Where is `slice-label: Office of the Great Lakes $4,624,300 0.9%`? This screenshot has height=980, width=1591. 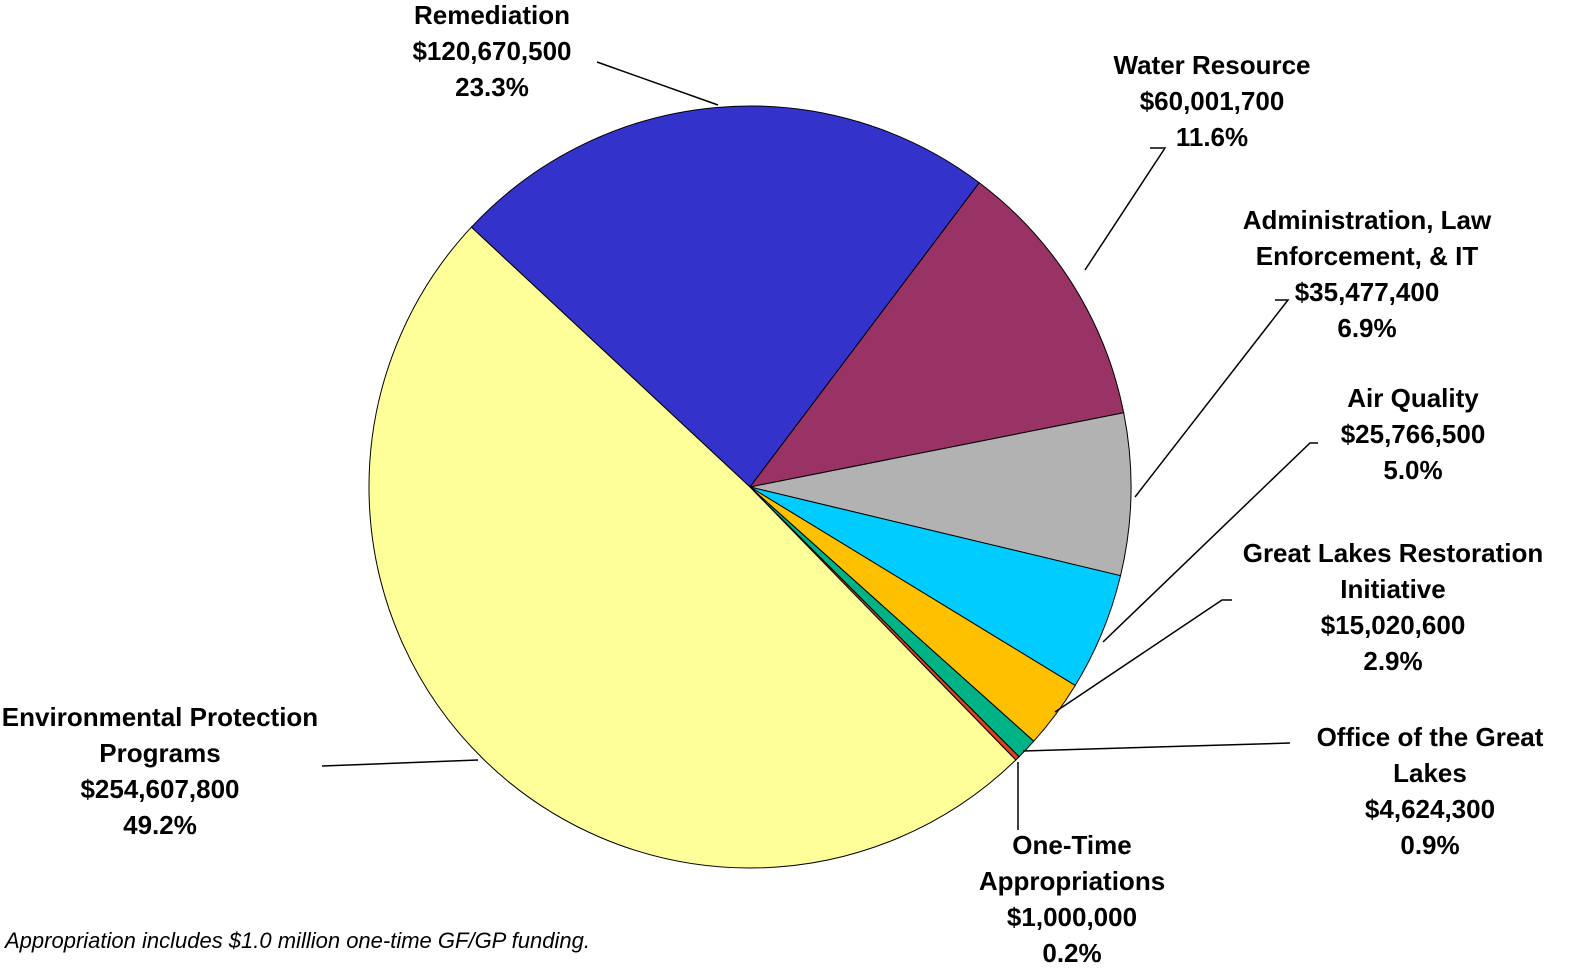
slice-label: Office of the Great Lakes $4,624,300 0.9% is located at coordinates (1430, 791).